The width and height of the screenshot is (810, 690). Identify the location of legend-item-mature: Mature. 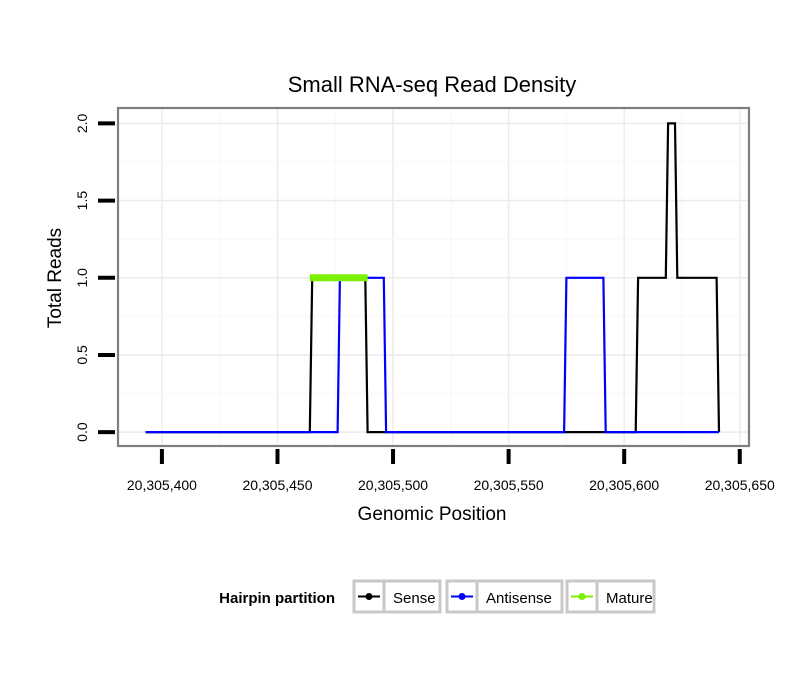
(610, 596).